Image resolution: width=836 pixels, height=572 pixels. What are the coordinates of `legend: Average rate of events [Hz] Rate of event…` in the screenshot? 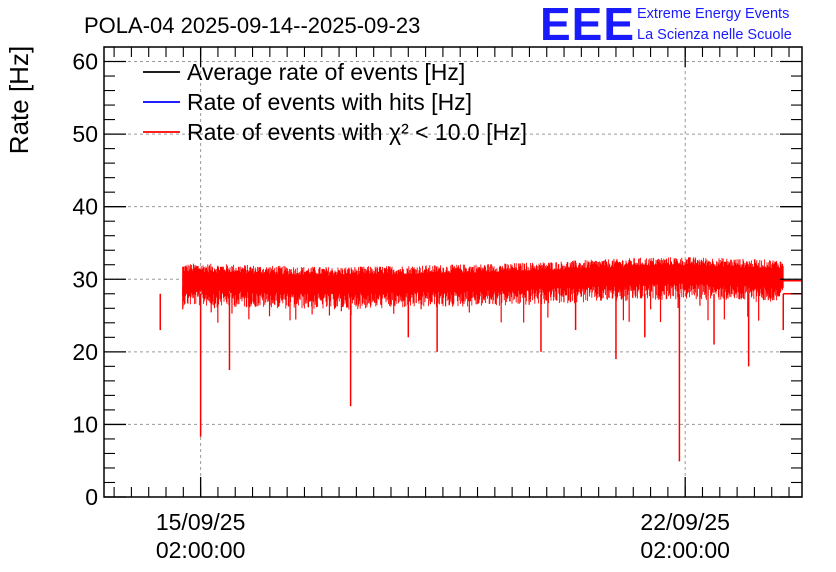 It's located at (335, 102).